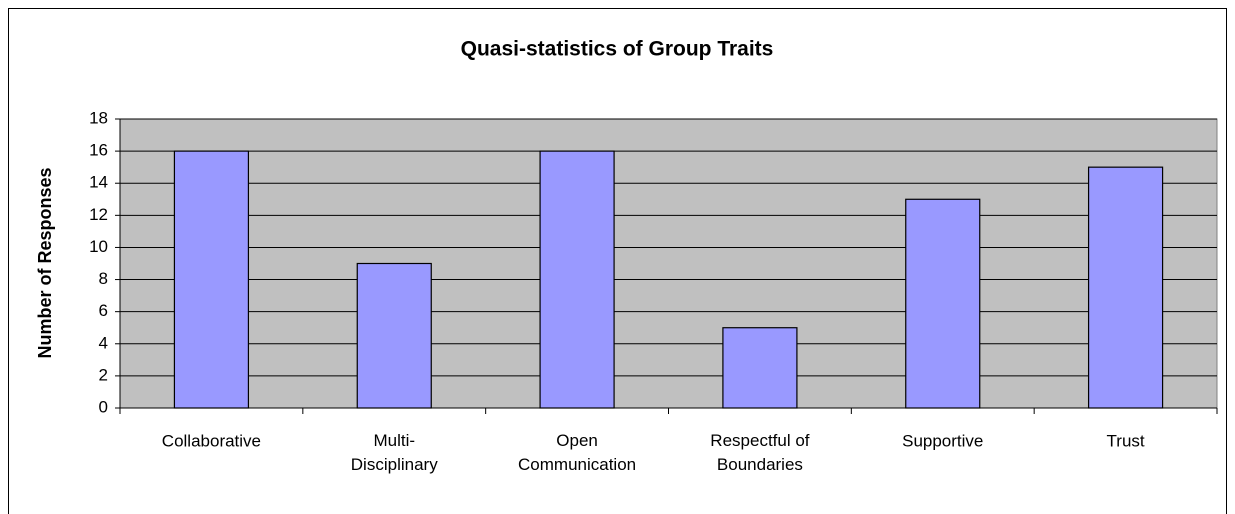 Image resolution: width=1235 pixels, height=514 pixels. What do you see at coordinates (103, 374) in the screenshot?
I see `y-tick-label: 2` at bounding box center [103, 374].